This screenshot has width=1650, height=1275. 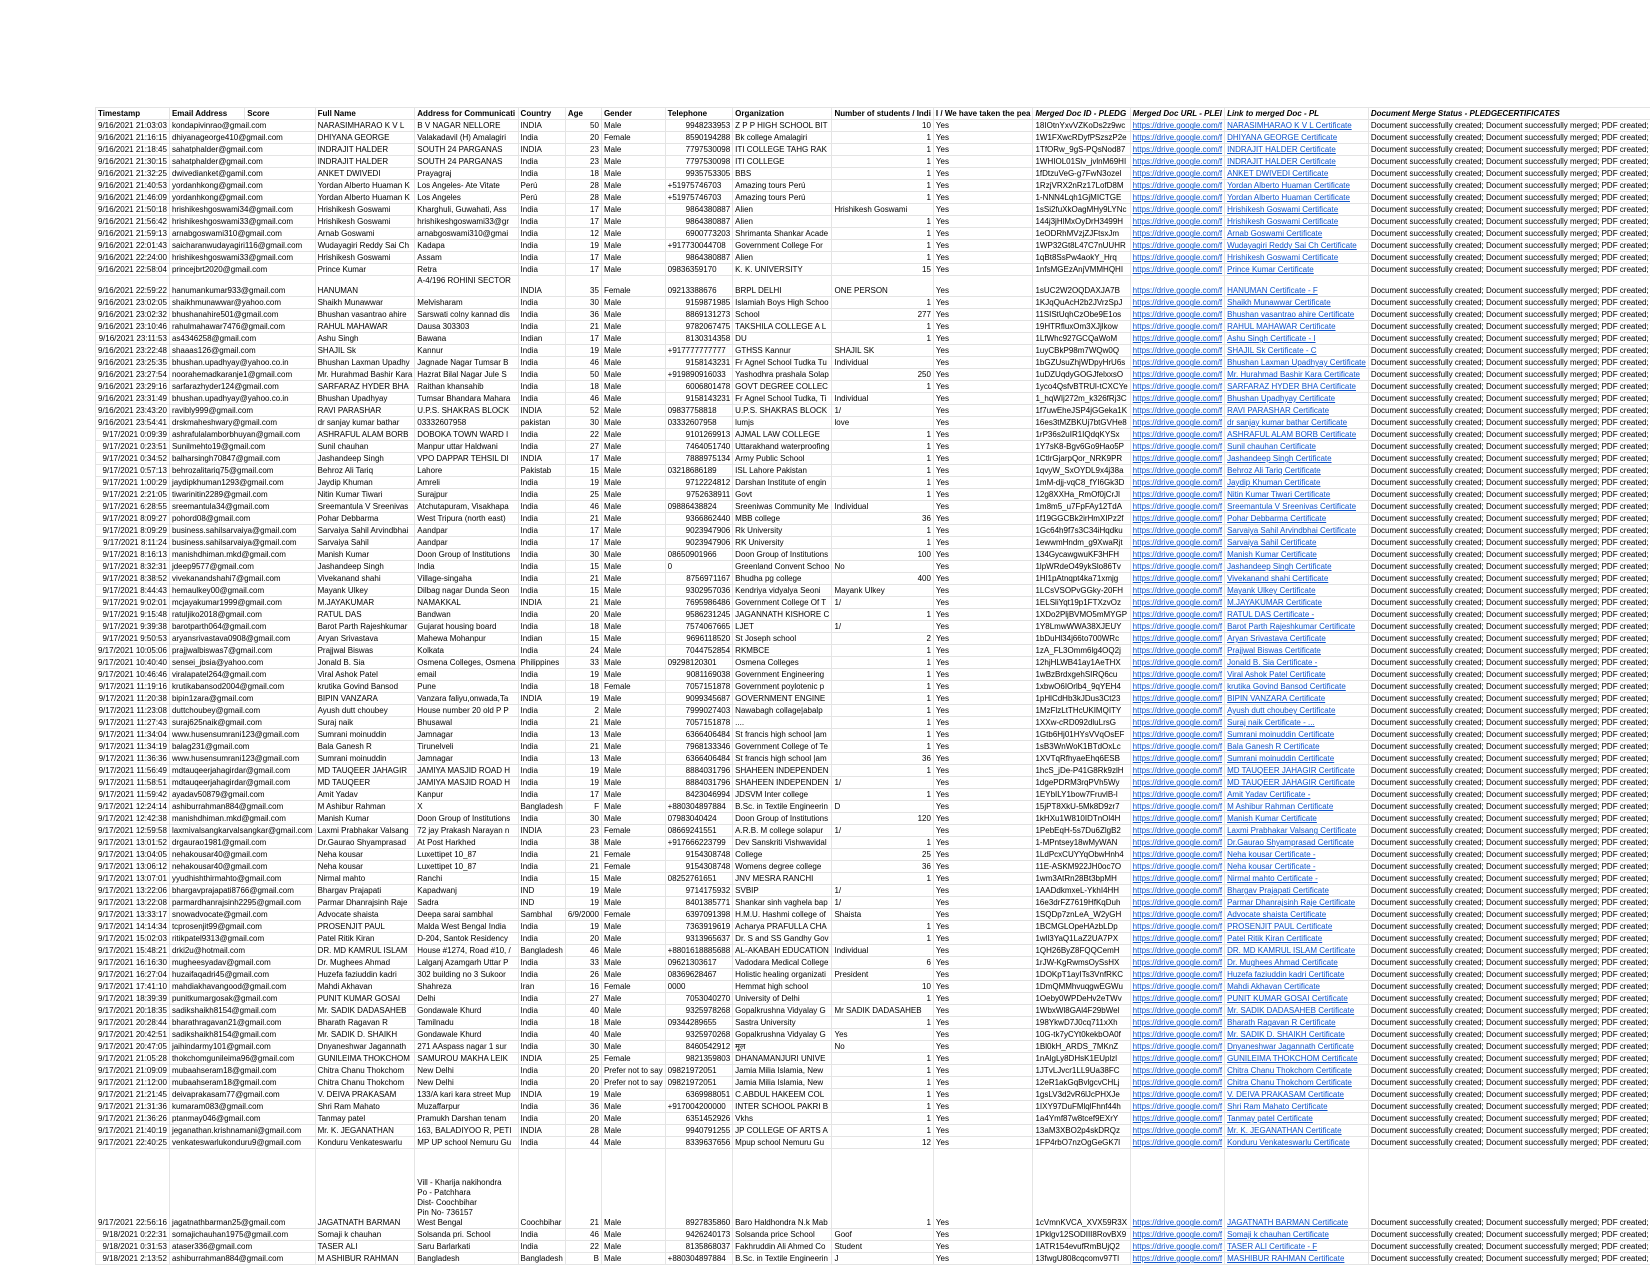 I want to click on merged-doc-link: Bhushan Laxman Upadhyay Certificate, so click(x=1296, y=362).